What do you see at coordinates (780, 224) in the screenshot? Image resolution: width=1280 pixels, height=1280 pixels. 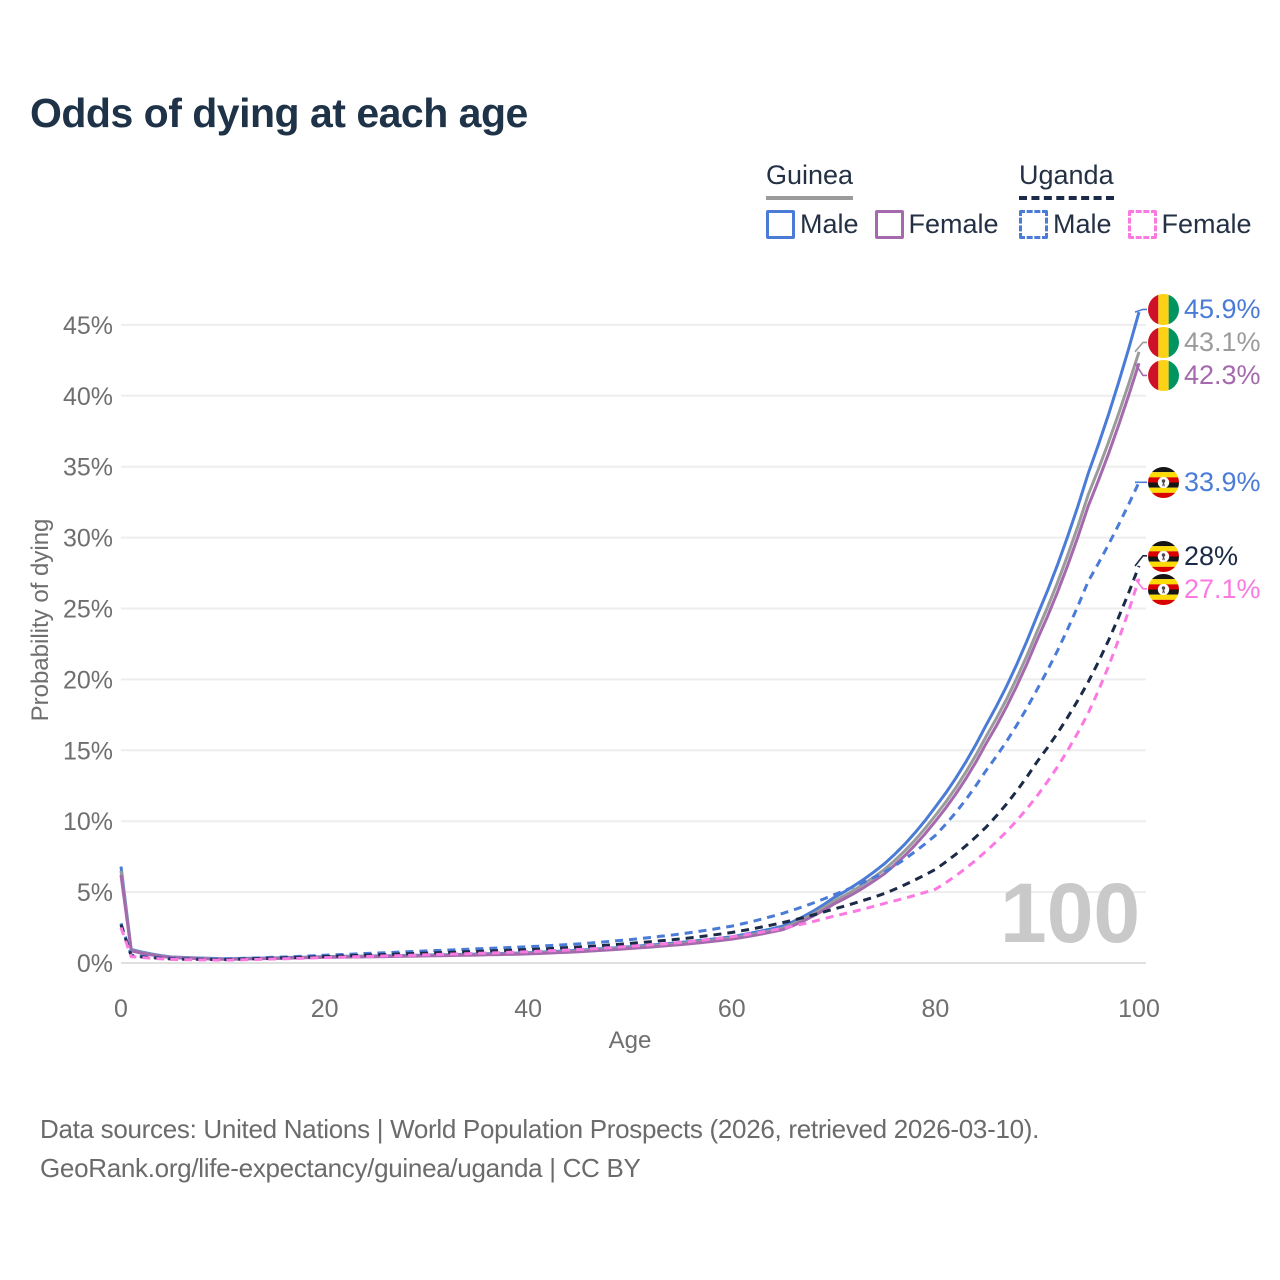 I see `guinea-male-swatch-icon` at bounding box center [780, 224].